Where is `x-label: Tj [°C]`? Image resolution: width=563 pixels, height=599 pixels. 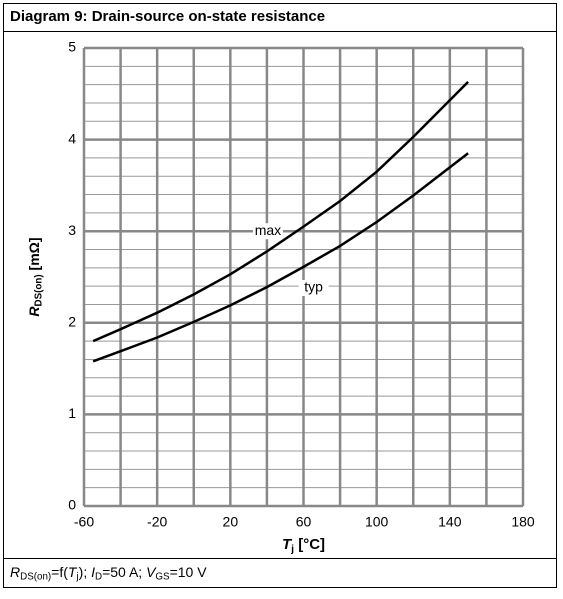 x-label: Tj [°C] is located at coordinates (303, 545).